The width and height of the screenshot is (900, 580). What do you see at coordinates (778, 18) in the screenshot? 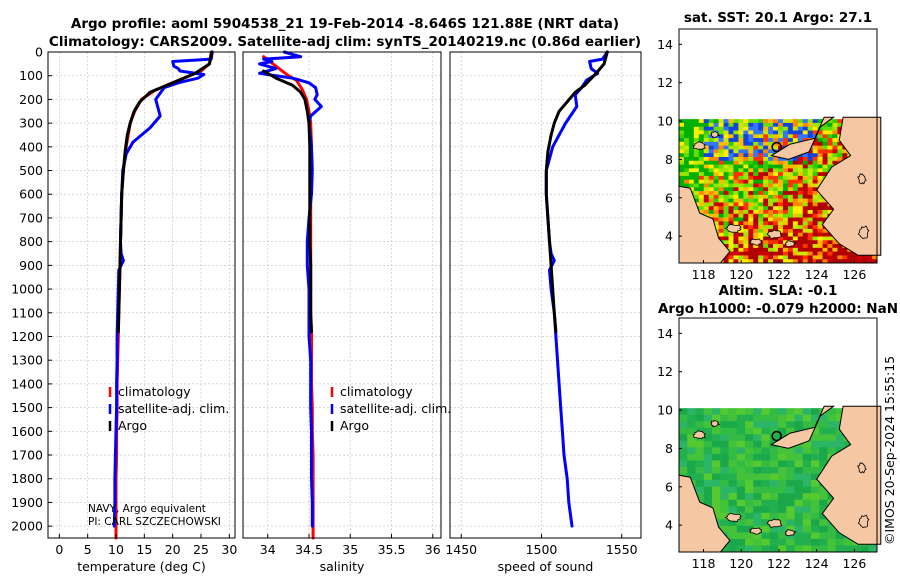
I see `map-title-1: sat. SST: 20.1 Argo: 27.1` at bounding box center [778, 18].